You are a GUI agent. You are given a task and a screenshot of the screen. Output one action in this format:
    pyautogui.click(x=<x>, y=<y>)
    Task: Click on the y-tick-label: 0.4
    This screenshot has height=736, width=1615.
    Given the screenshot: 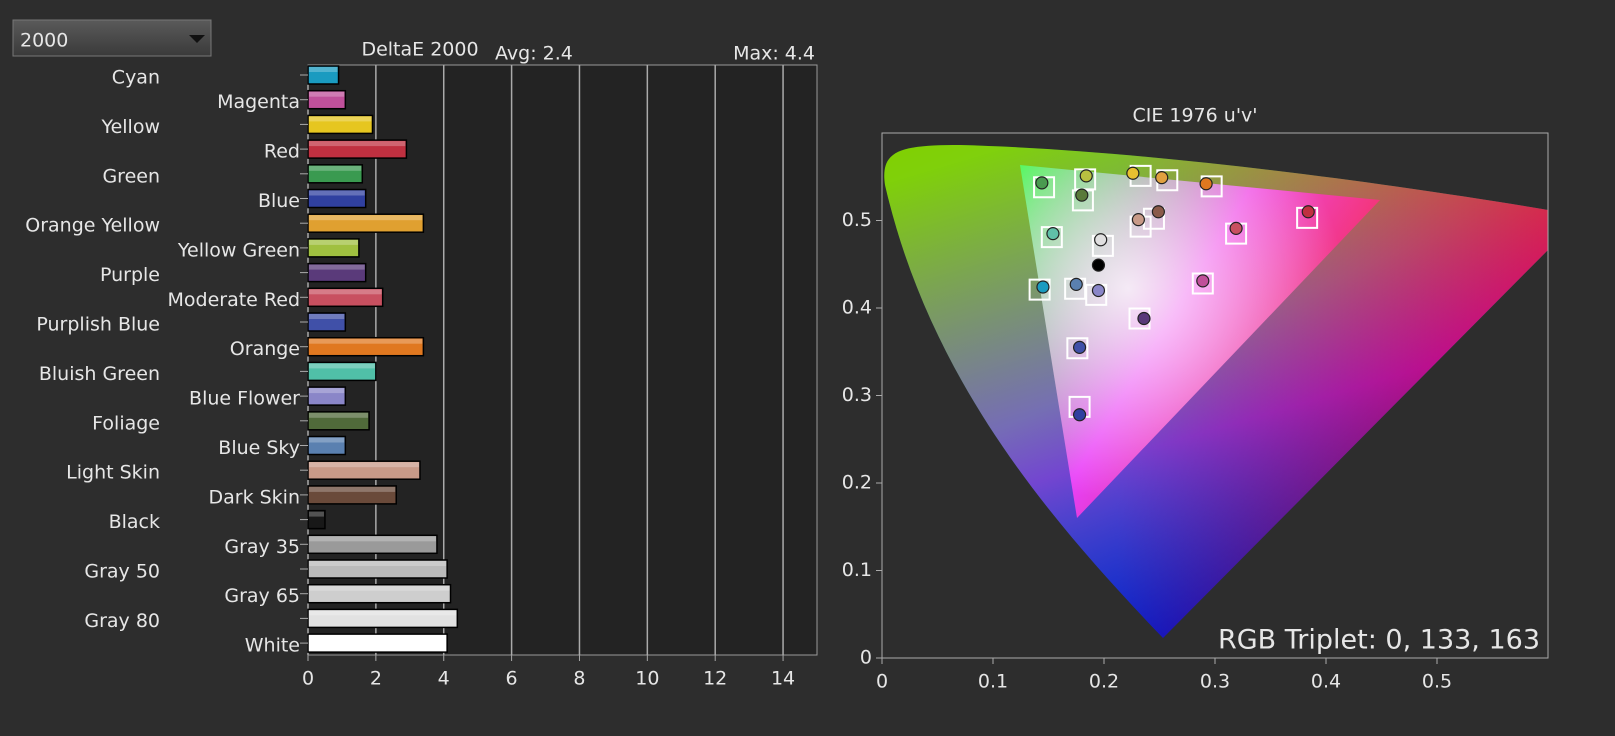 What is the action you would take?
    pyautogui.click(x=857, y=308)
    